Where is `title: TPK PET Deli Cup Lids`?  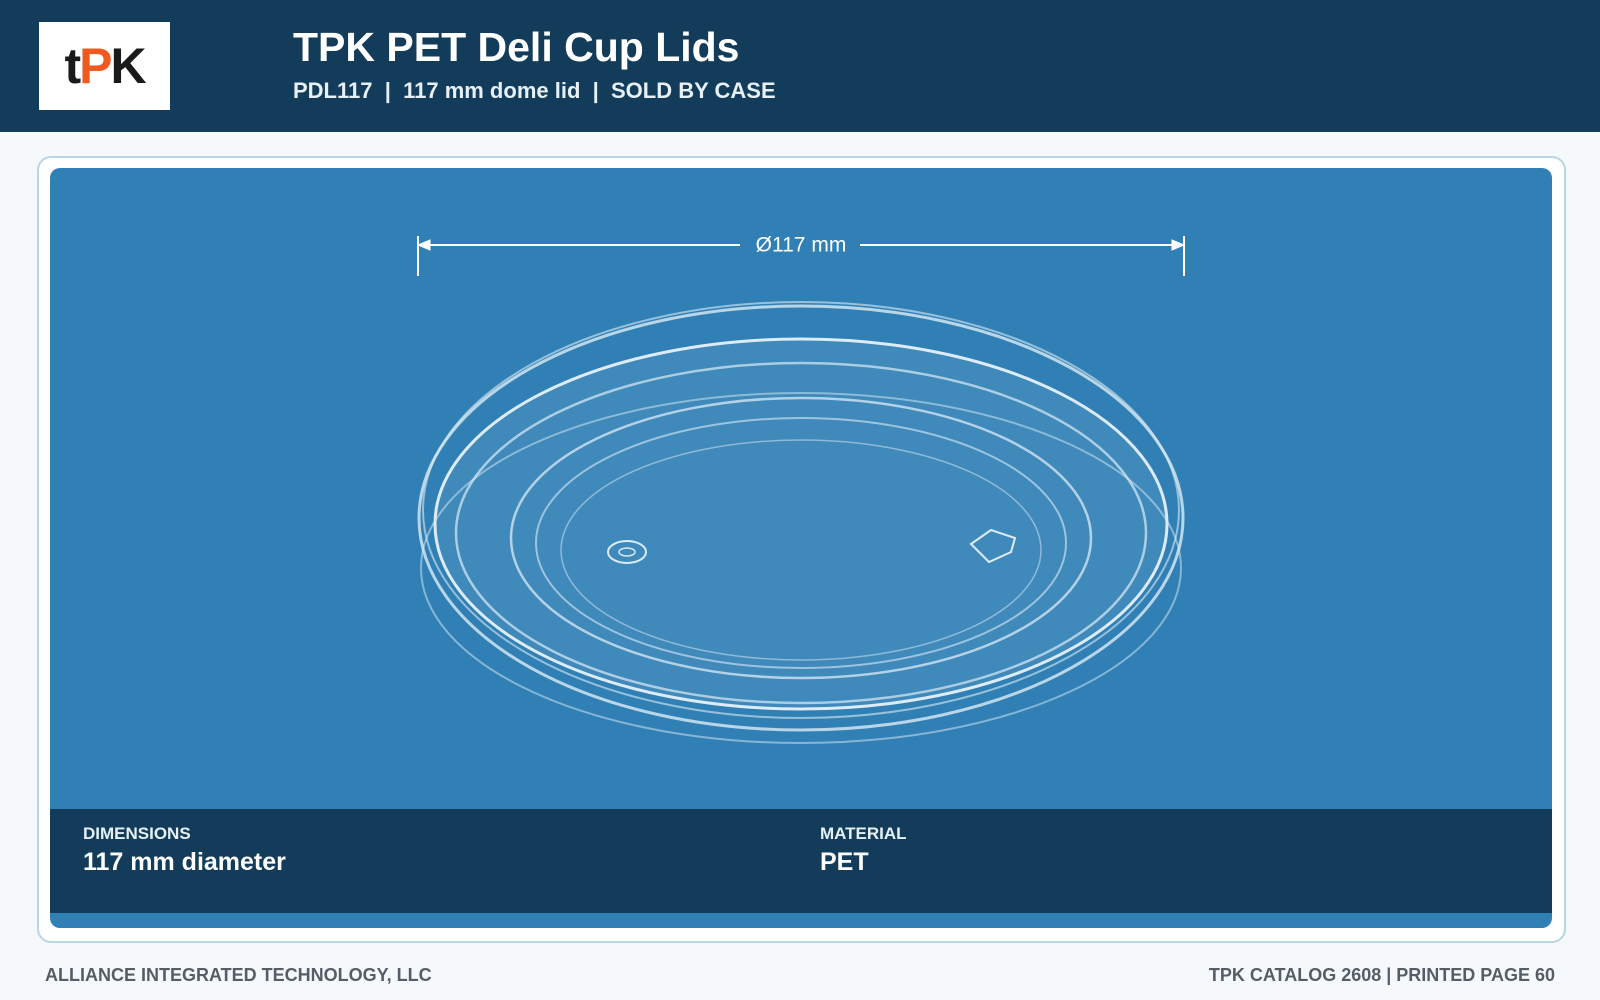
title: TPK PET Deli Cup Lids is located at coordinates (516, 47).